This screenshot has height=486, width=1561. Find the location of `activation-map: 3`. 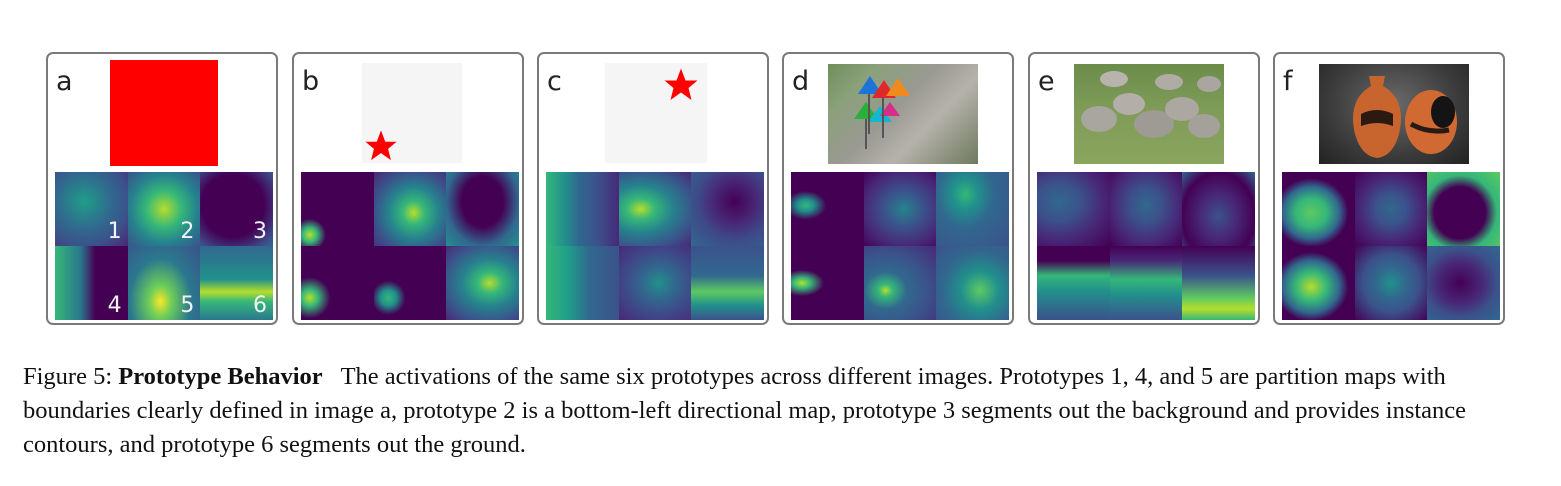

activation-map: 3 is located at coordinates (236, 209).